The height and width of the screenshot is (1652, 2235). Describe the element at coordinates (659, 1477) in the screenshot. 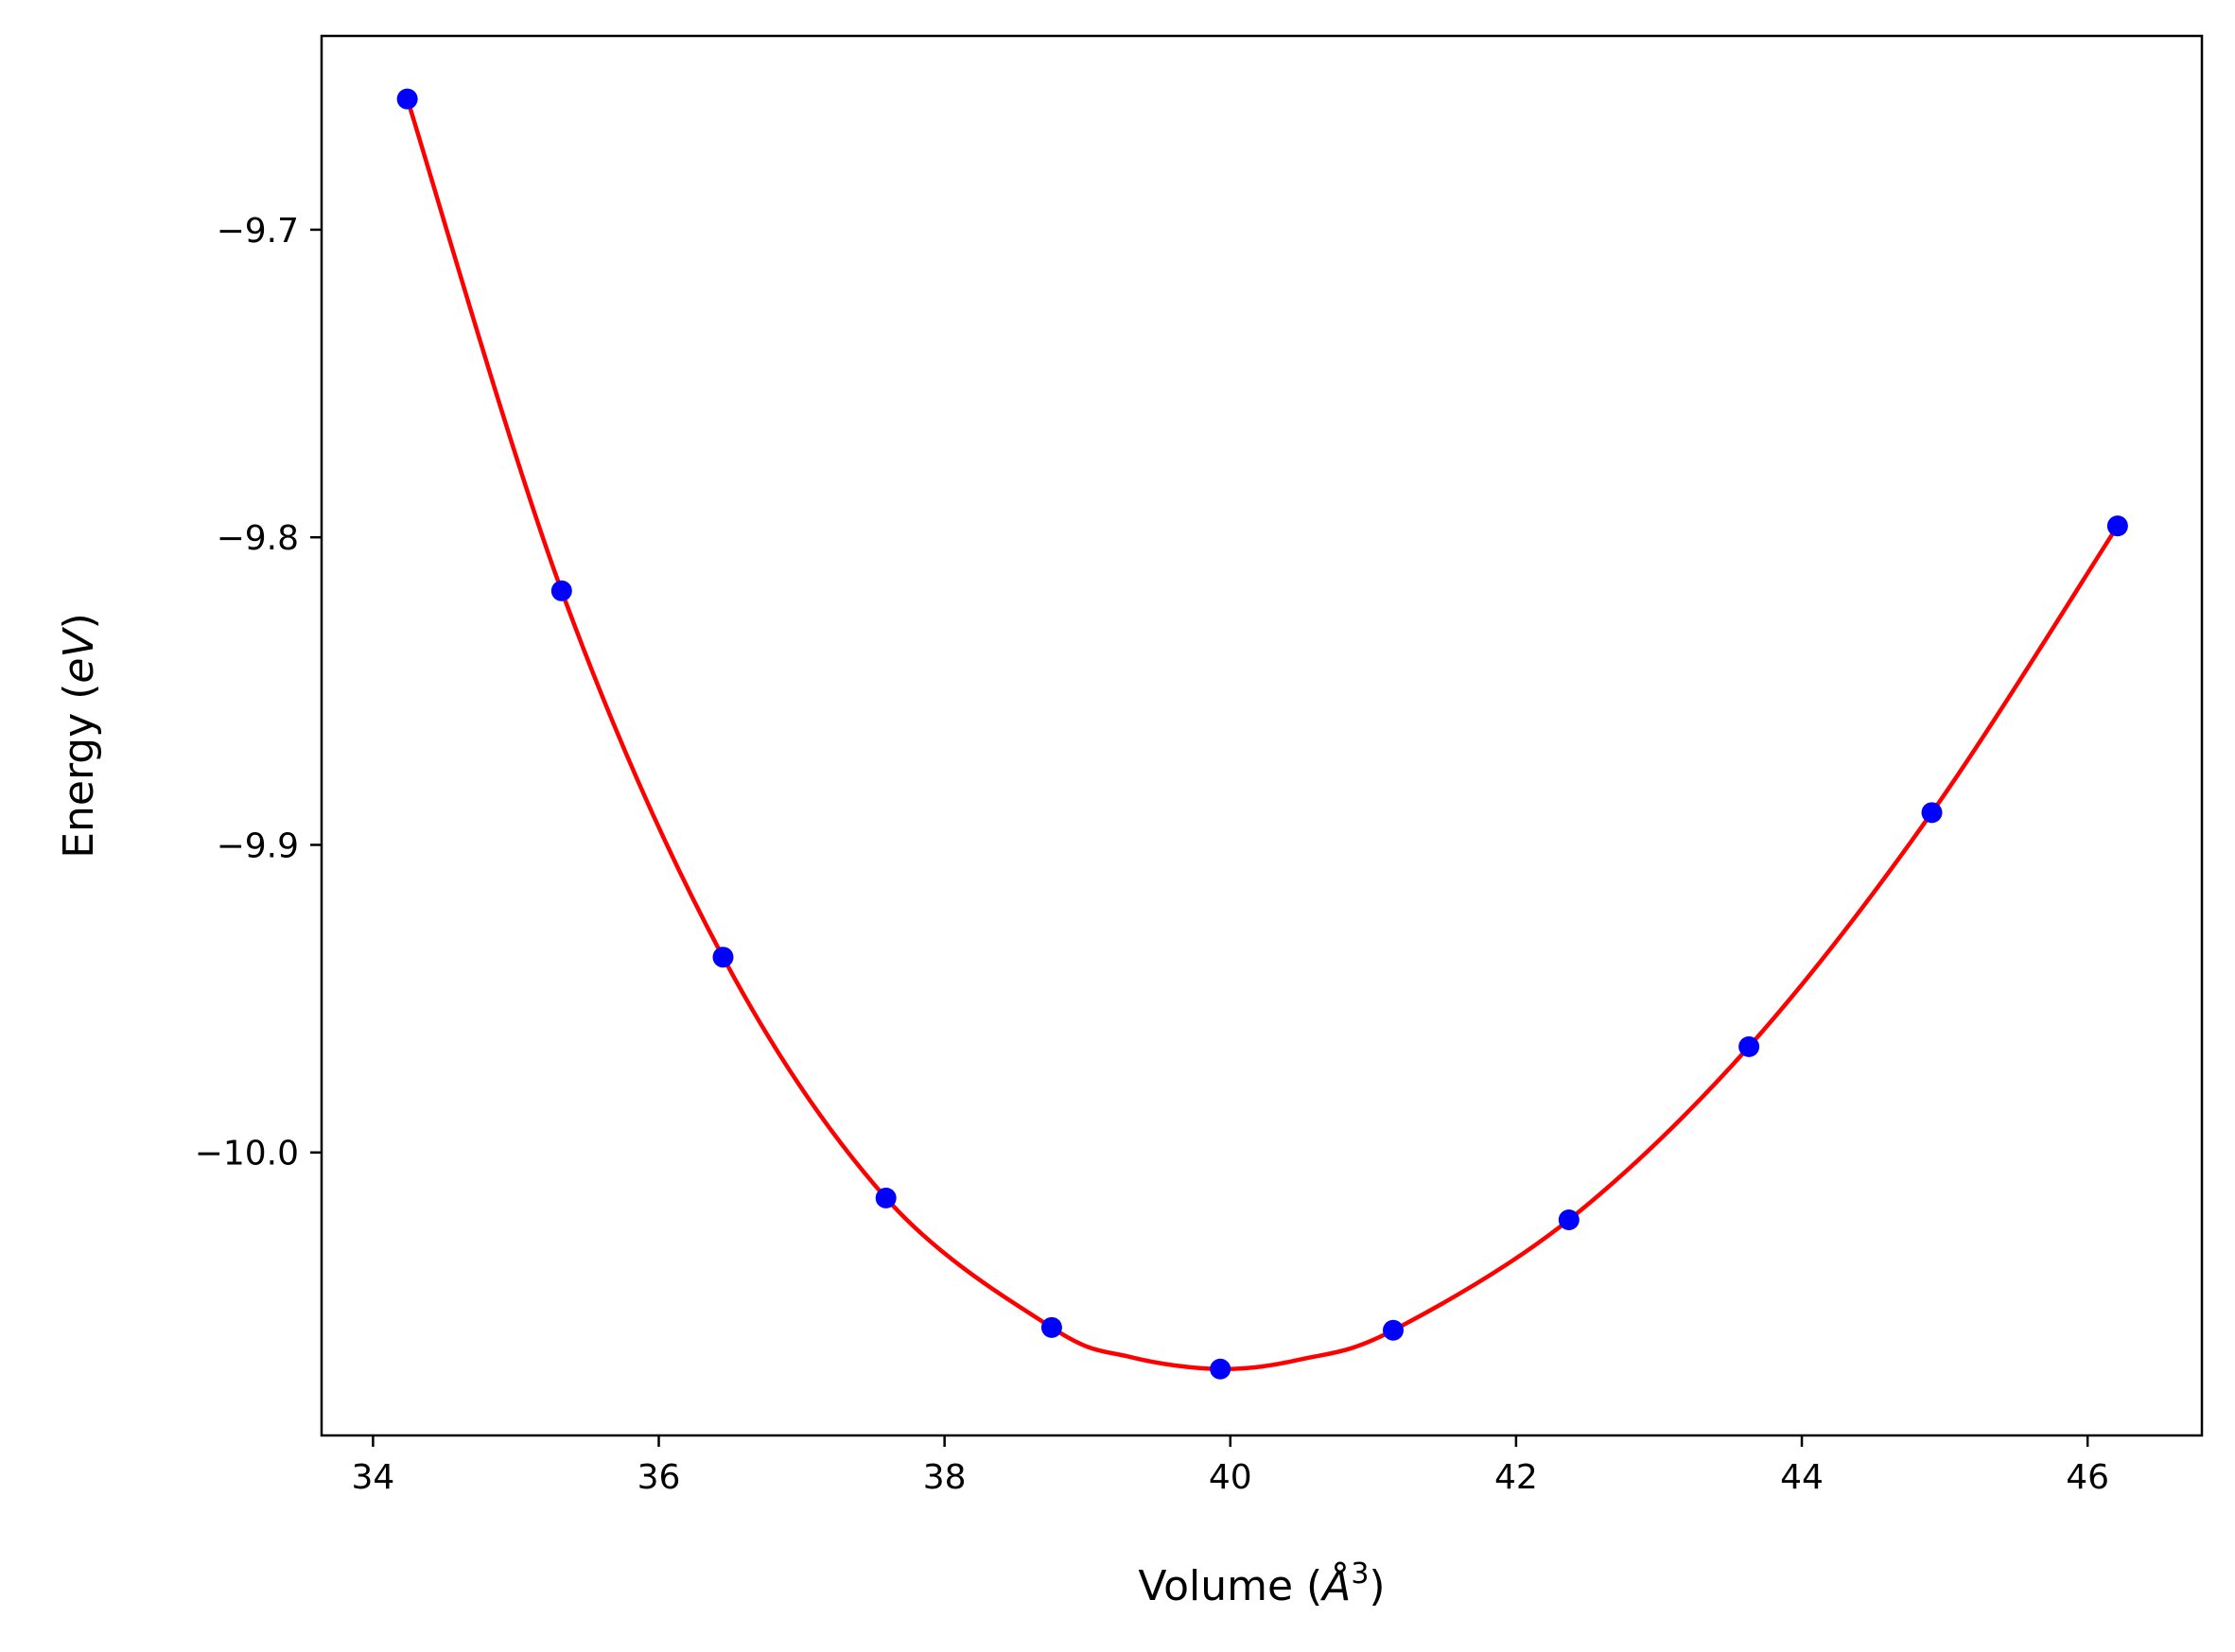

I see `x-tick-label: 36` at that location.